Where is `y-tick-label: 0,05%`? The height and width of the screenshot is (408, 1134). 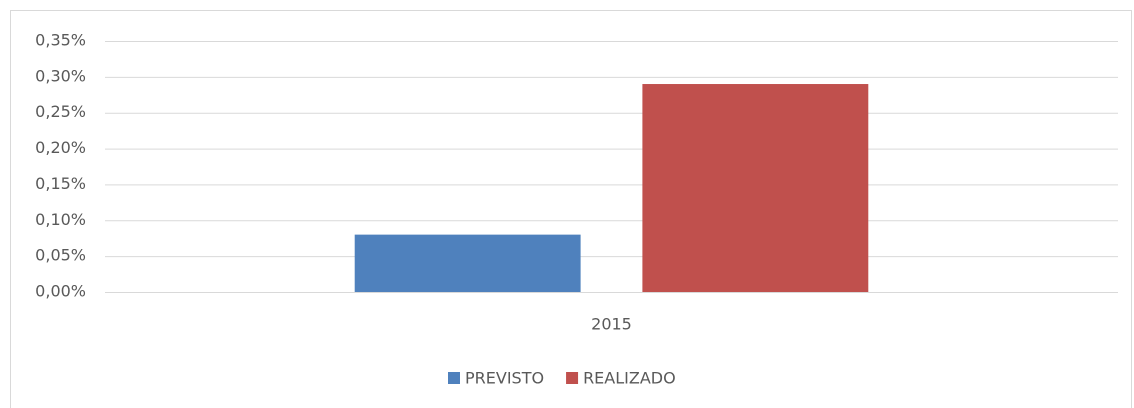
y-tick-label: 0,05% is located at coordinates (60, 255).